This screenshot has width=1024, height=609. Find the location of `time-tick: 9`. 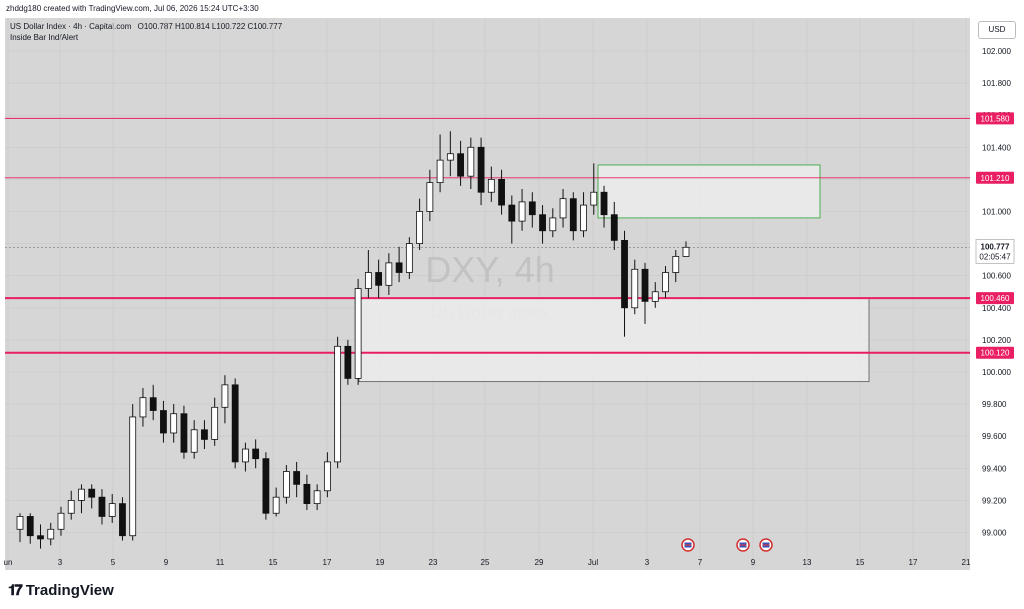

time-tick: 9 is located at coordinates (753, 562).